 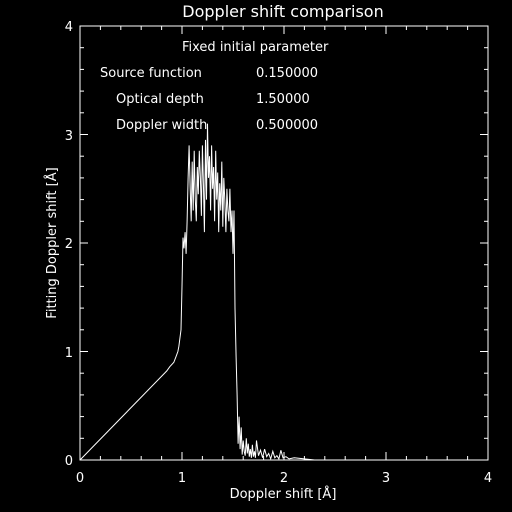 What do you see at coordinates (287, 125) in the screenshot?
I see `annotation-value: 0.500000` at bounding box center [287, 125].